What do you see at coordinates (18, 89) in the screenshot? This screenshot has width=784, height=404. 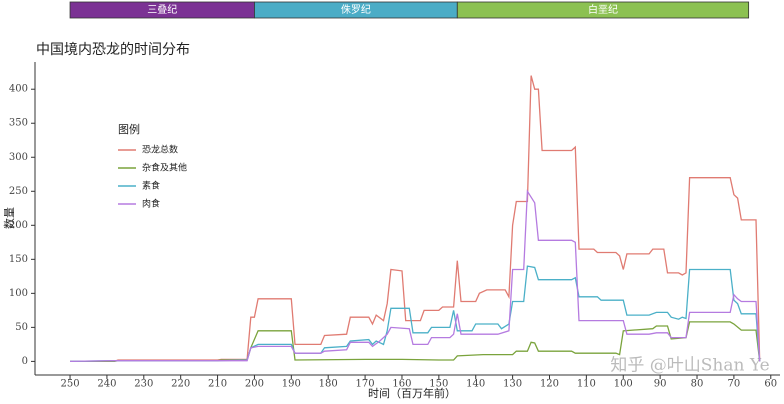 I see `y-tick-label: 400` at bounding box center [18, 89].